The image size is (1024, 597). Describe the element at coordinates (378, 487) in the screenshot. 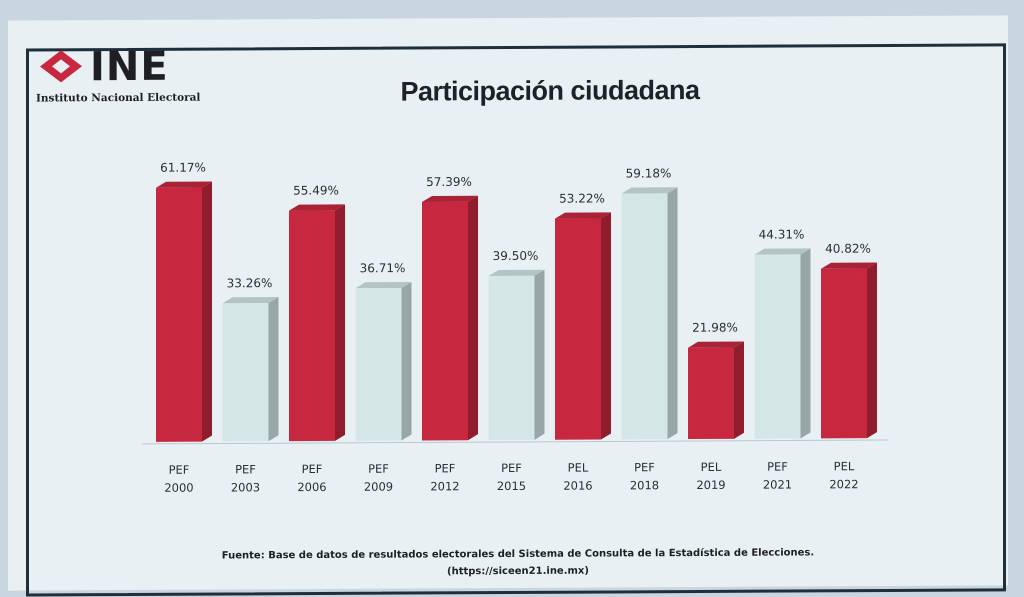

I see `category-label-3-year: 2009` at that location.